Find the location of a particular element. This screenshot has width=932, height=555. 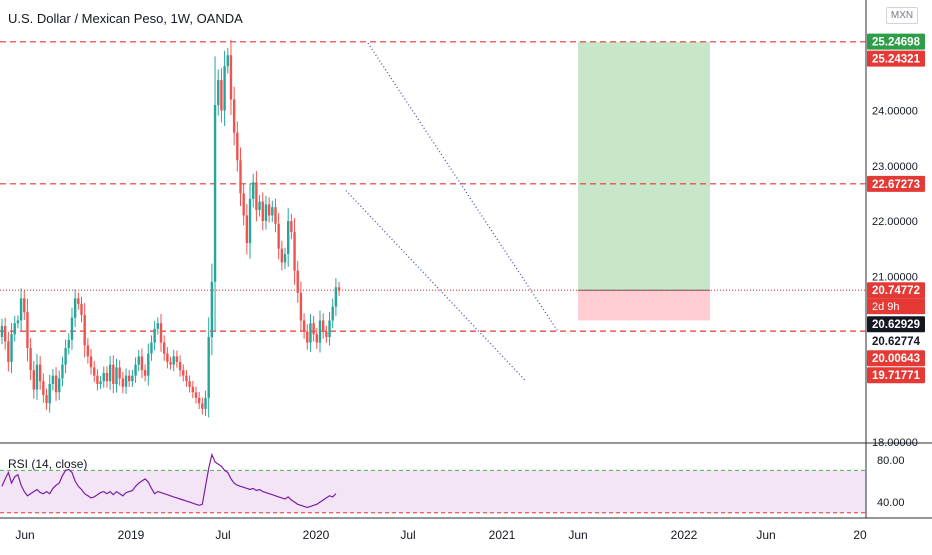

price-tag-label: 22.67273 is located at coordinates (896, 185).